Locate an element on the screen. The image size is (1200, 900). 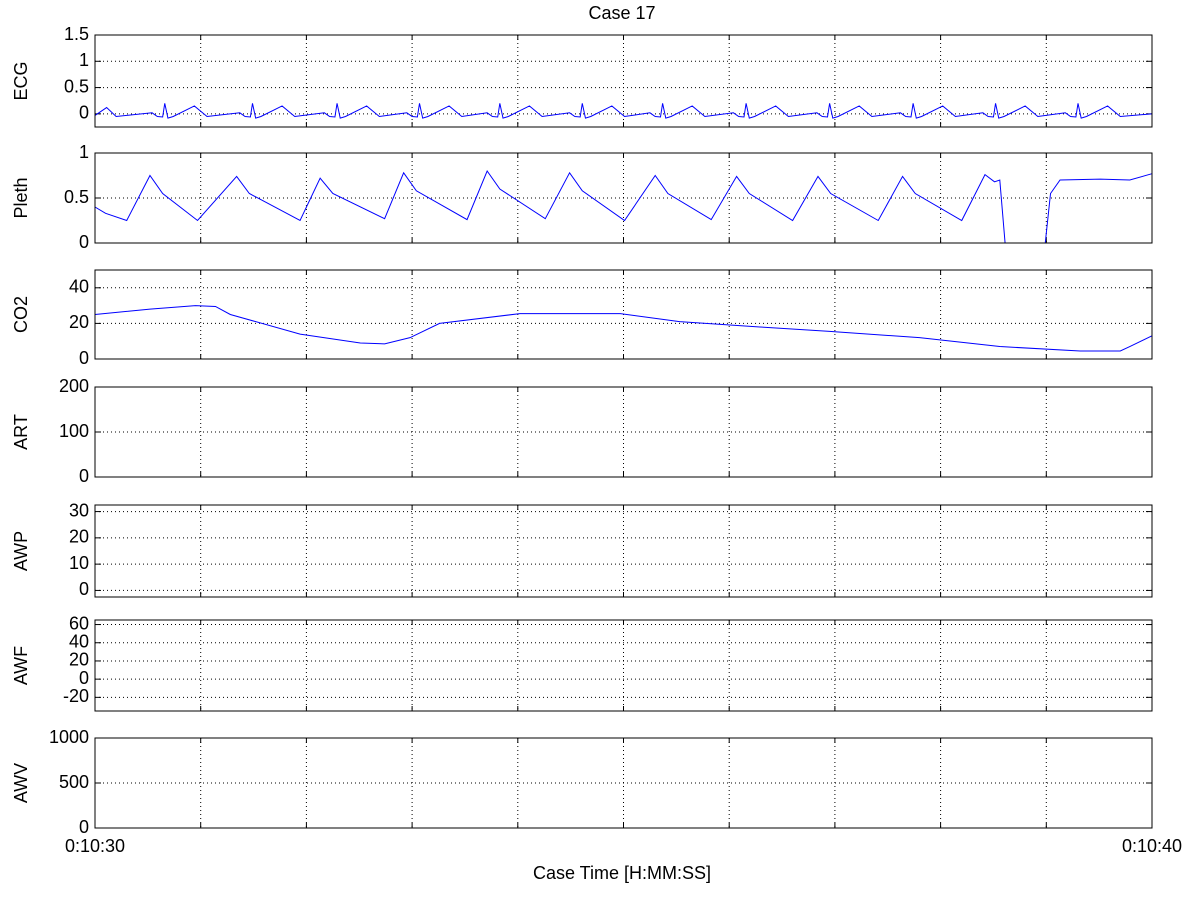
y-axis-label: CO2 is located at coordinates (21, 314).